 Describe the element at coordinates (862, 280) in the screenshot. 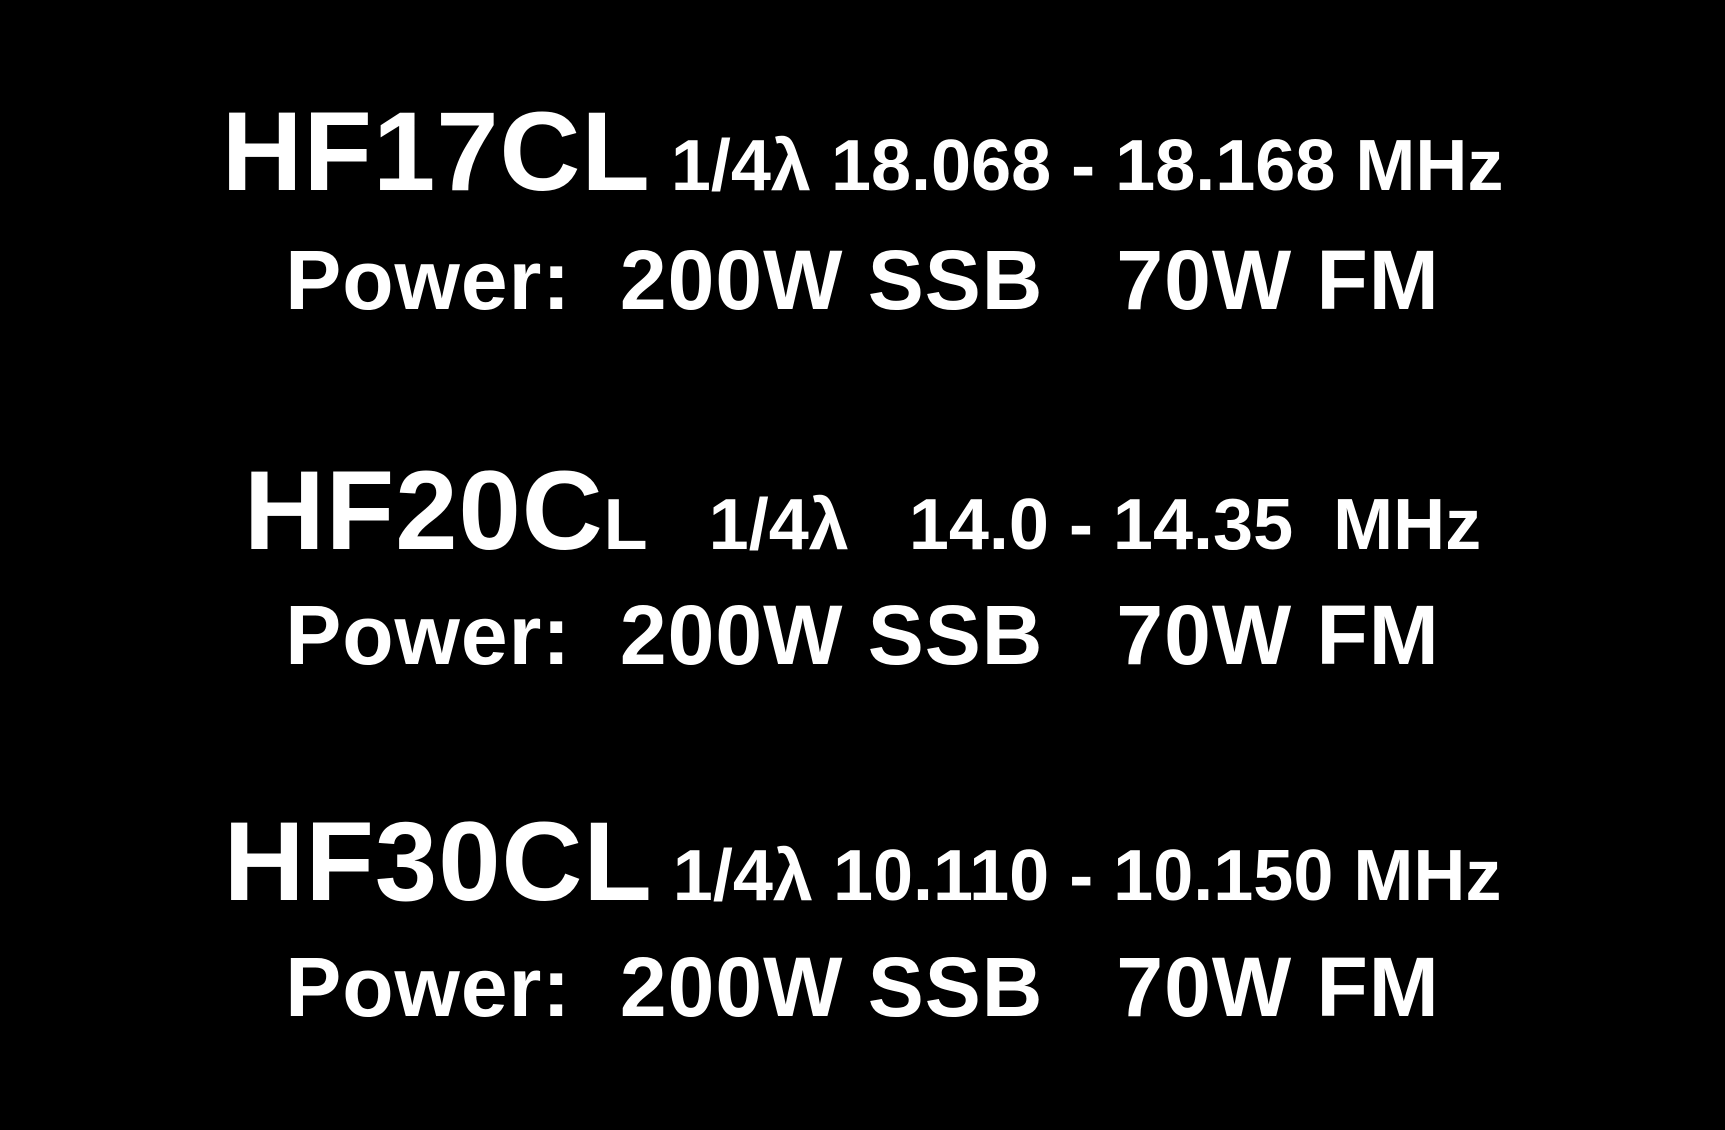

I see `power-rating-hf17cl: Power: 200W SSB 70W FM` at that location.